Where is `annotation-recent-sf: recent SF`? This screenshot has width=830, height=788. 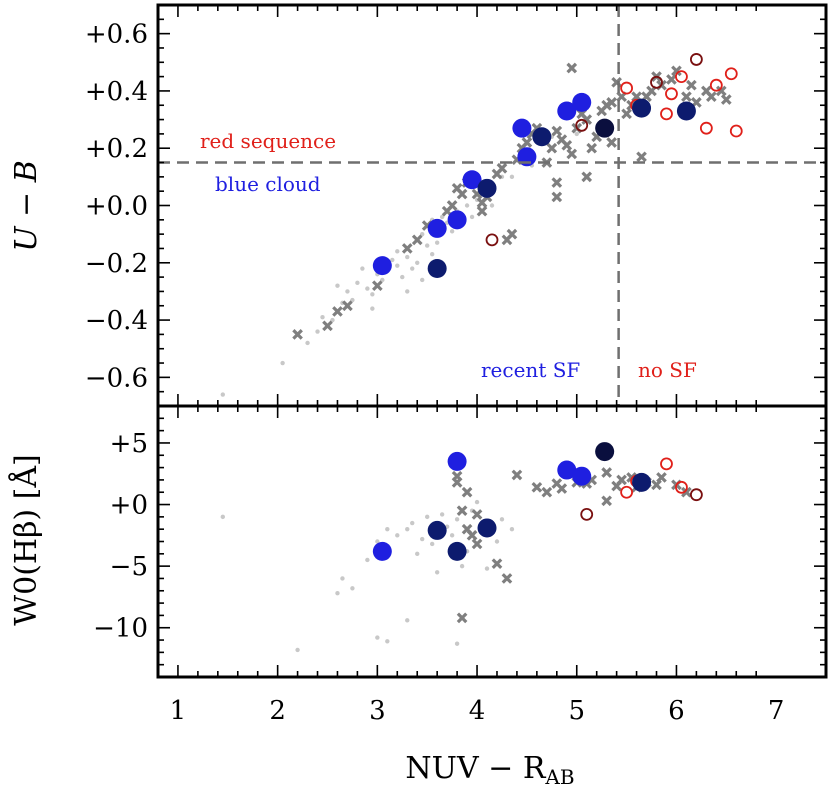
annotation-recent-sf: recent SF is located at coordinates (530, 370).